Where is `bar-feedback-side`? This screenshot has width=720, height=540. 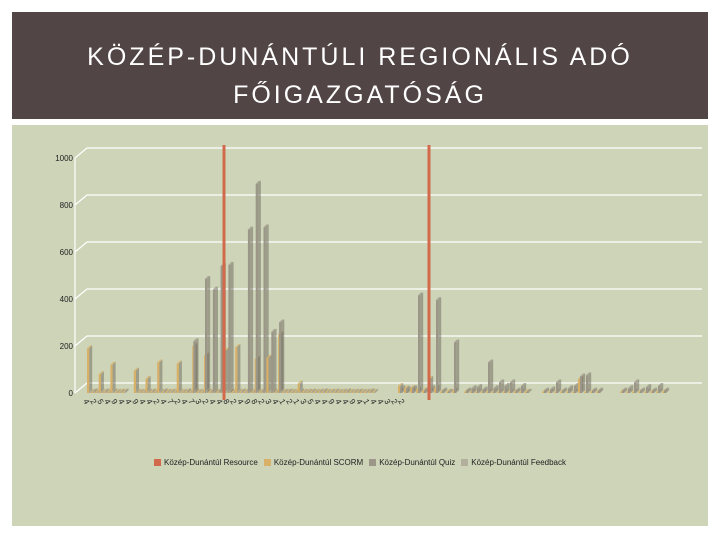
bar-feedback-side is located at coordinates (127, 390).